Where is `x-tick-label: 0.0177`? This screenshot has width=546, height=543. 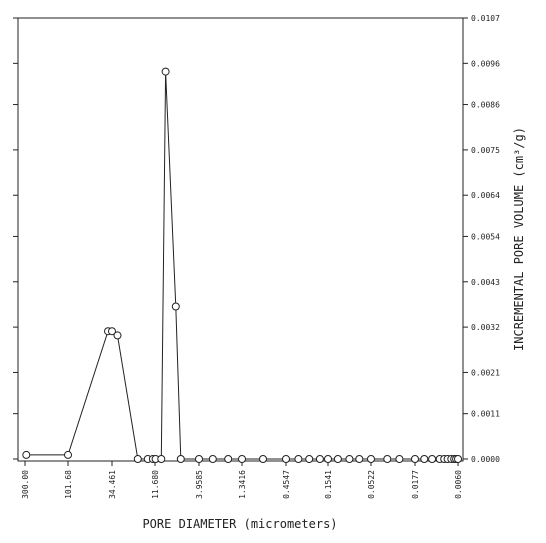
x-tick-label: 0.0177 is located at coordinates (415, 484).